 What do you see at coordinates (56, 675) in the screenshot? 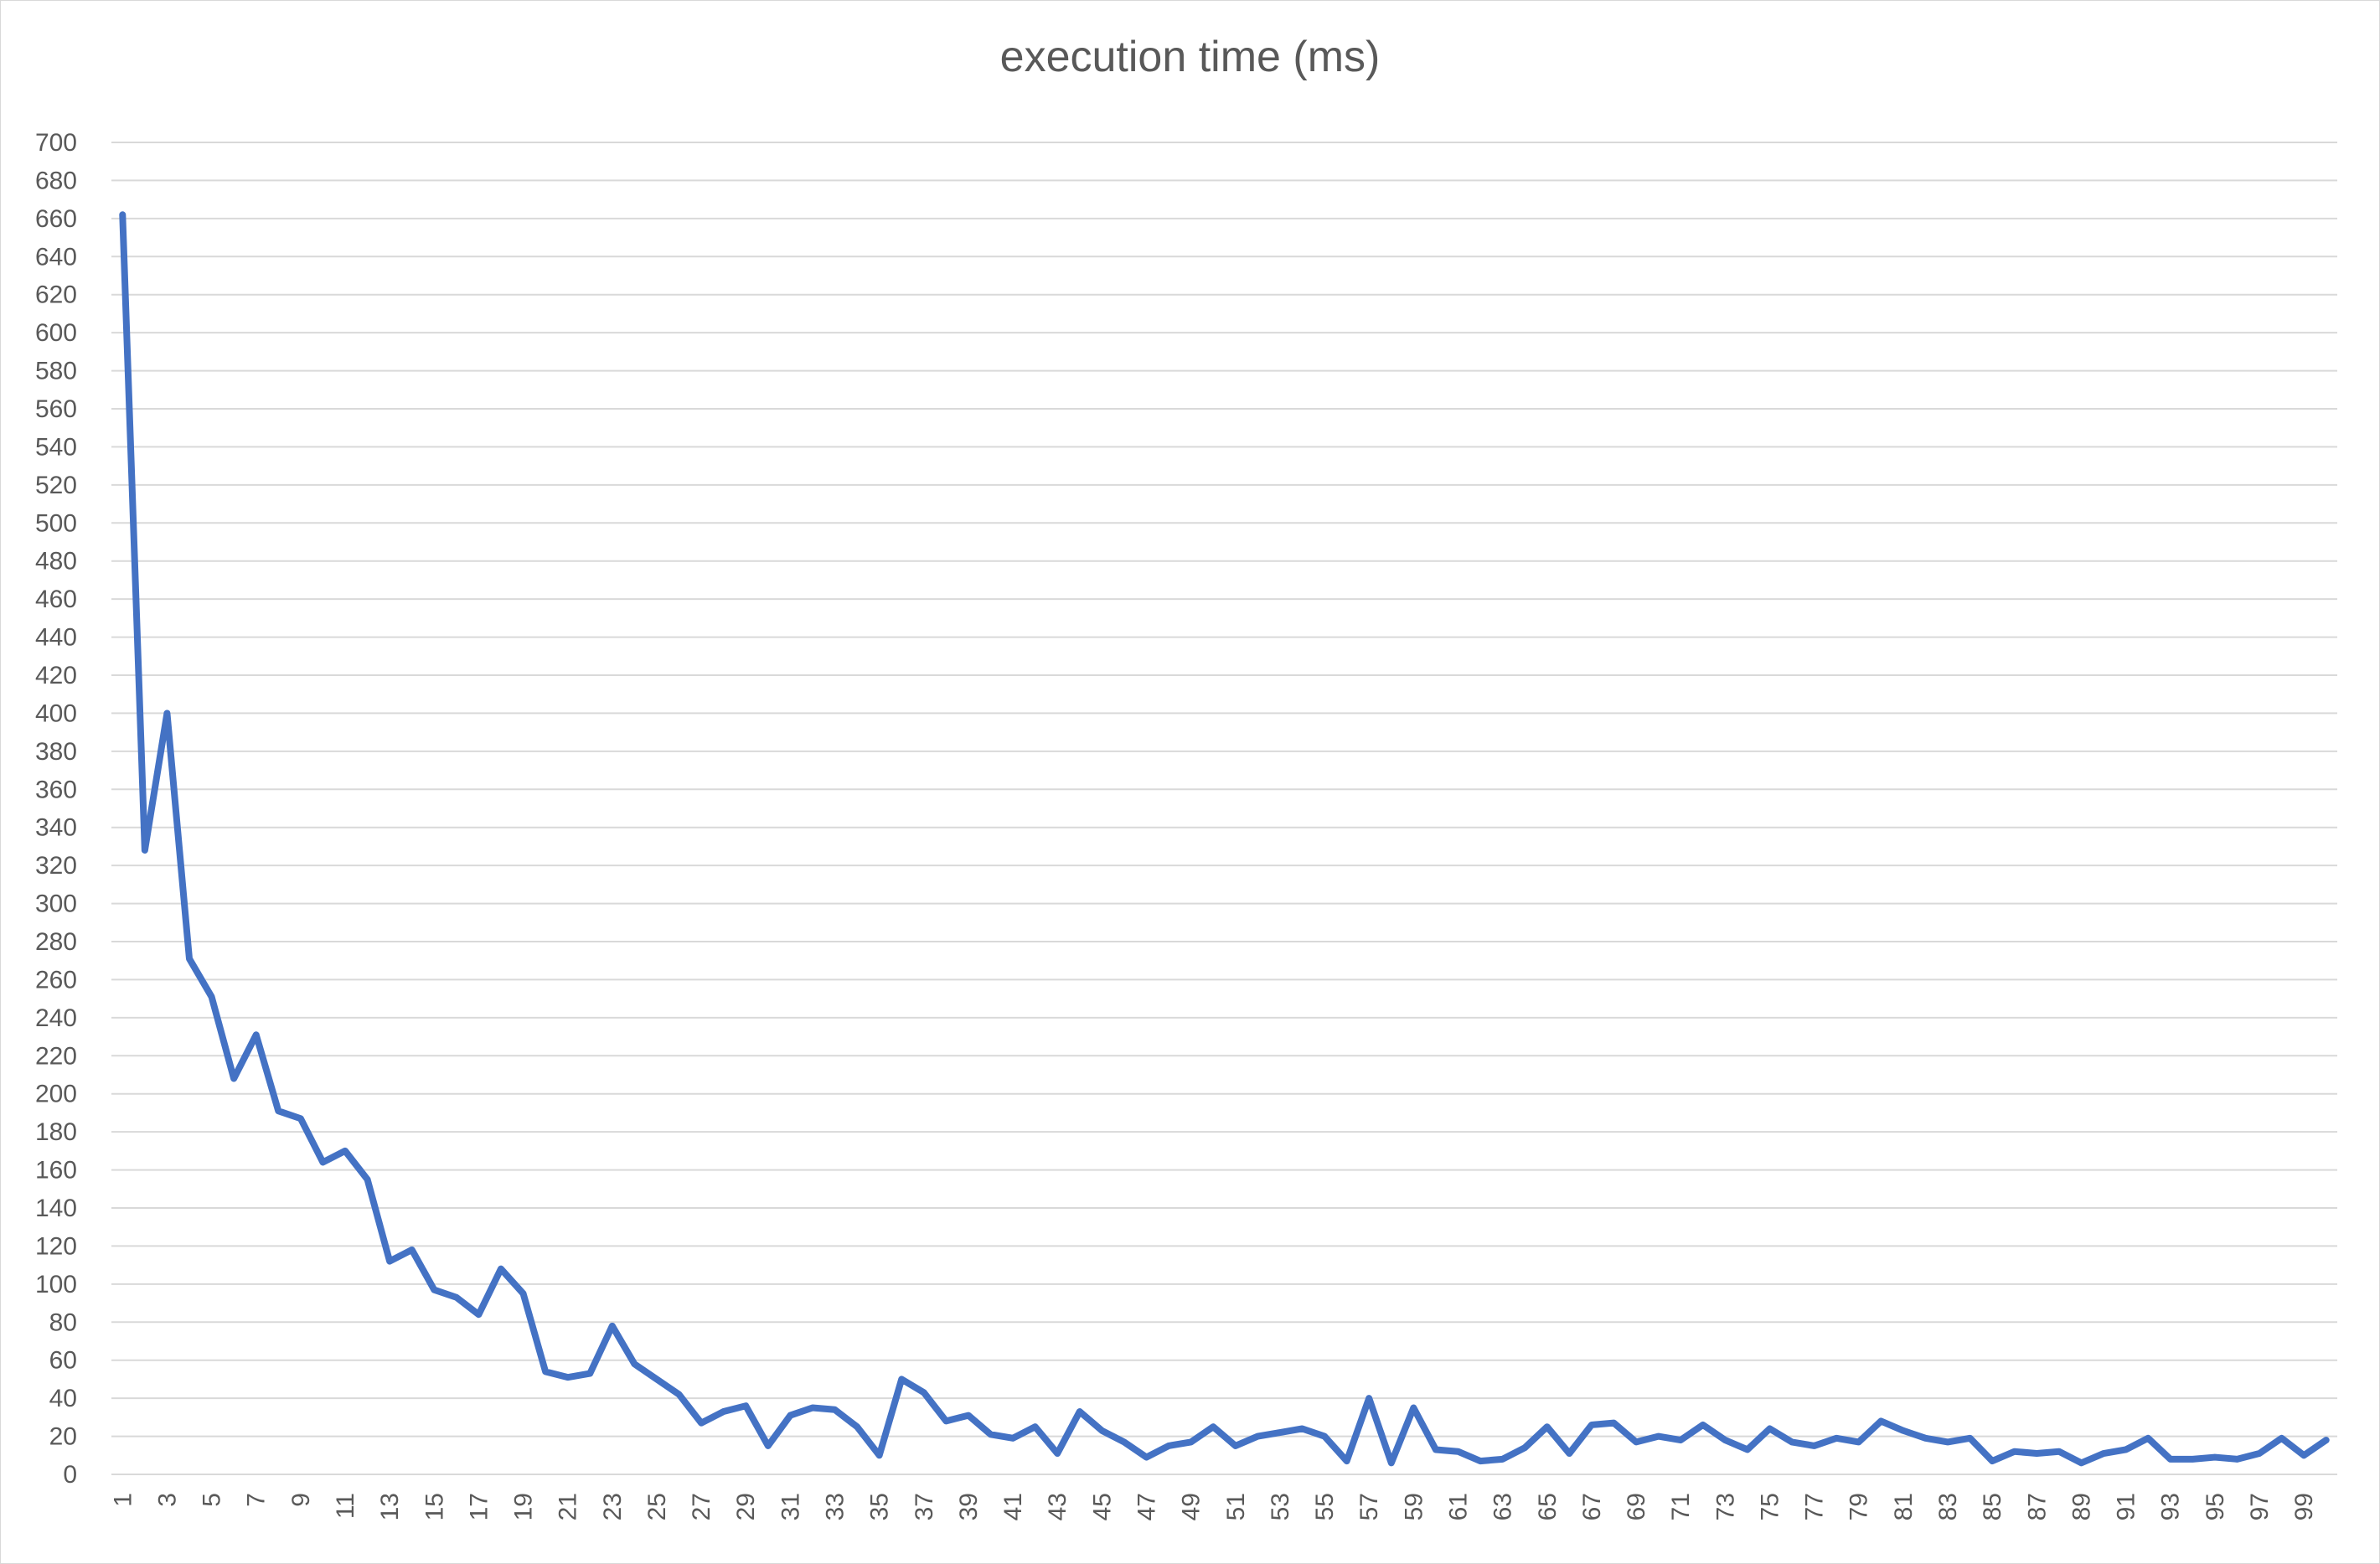
I see `y-tick-label: 420` at bounding box center [56, 675].